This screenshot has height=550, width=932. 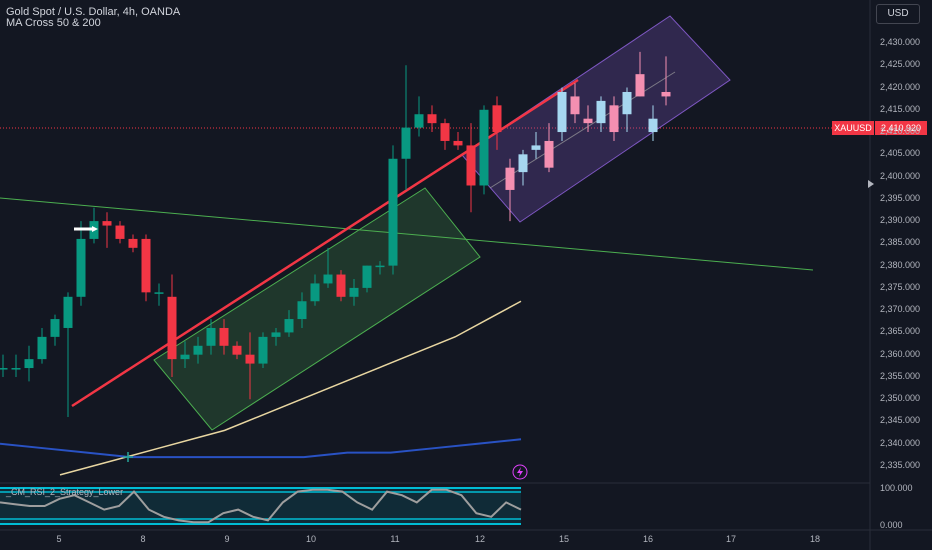 I want to click on y-tick: 2,370.000, so click(x=900, y=309).